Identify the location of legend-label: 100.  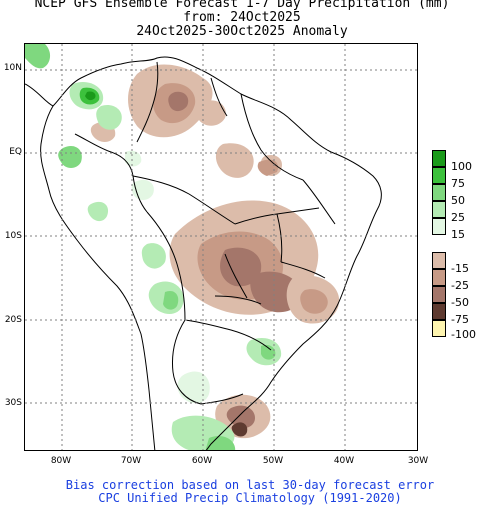
(461, 166).